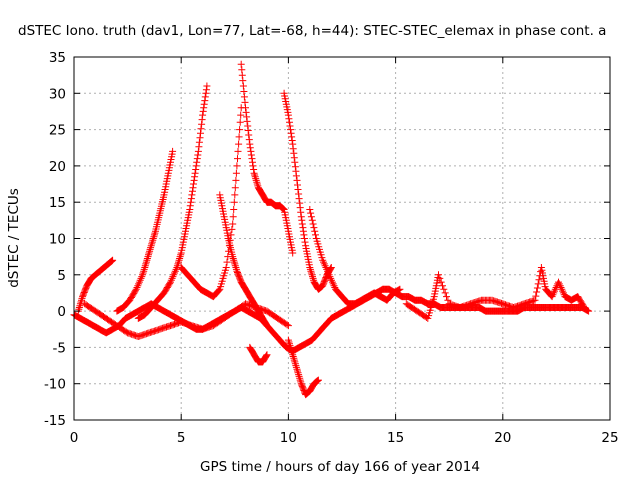 This screenshot has width=640, height=480. I want to click on x-tick-label: 10, so click(288, 438).